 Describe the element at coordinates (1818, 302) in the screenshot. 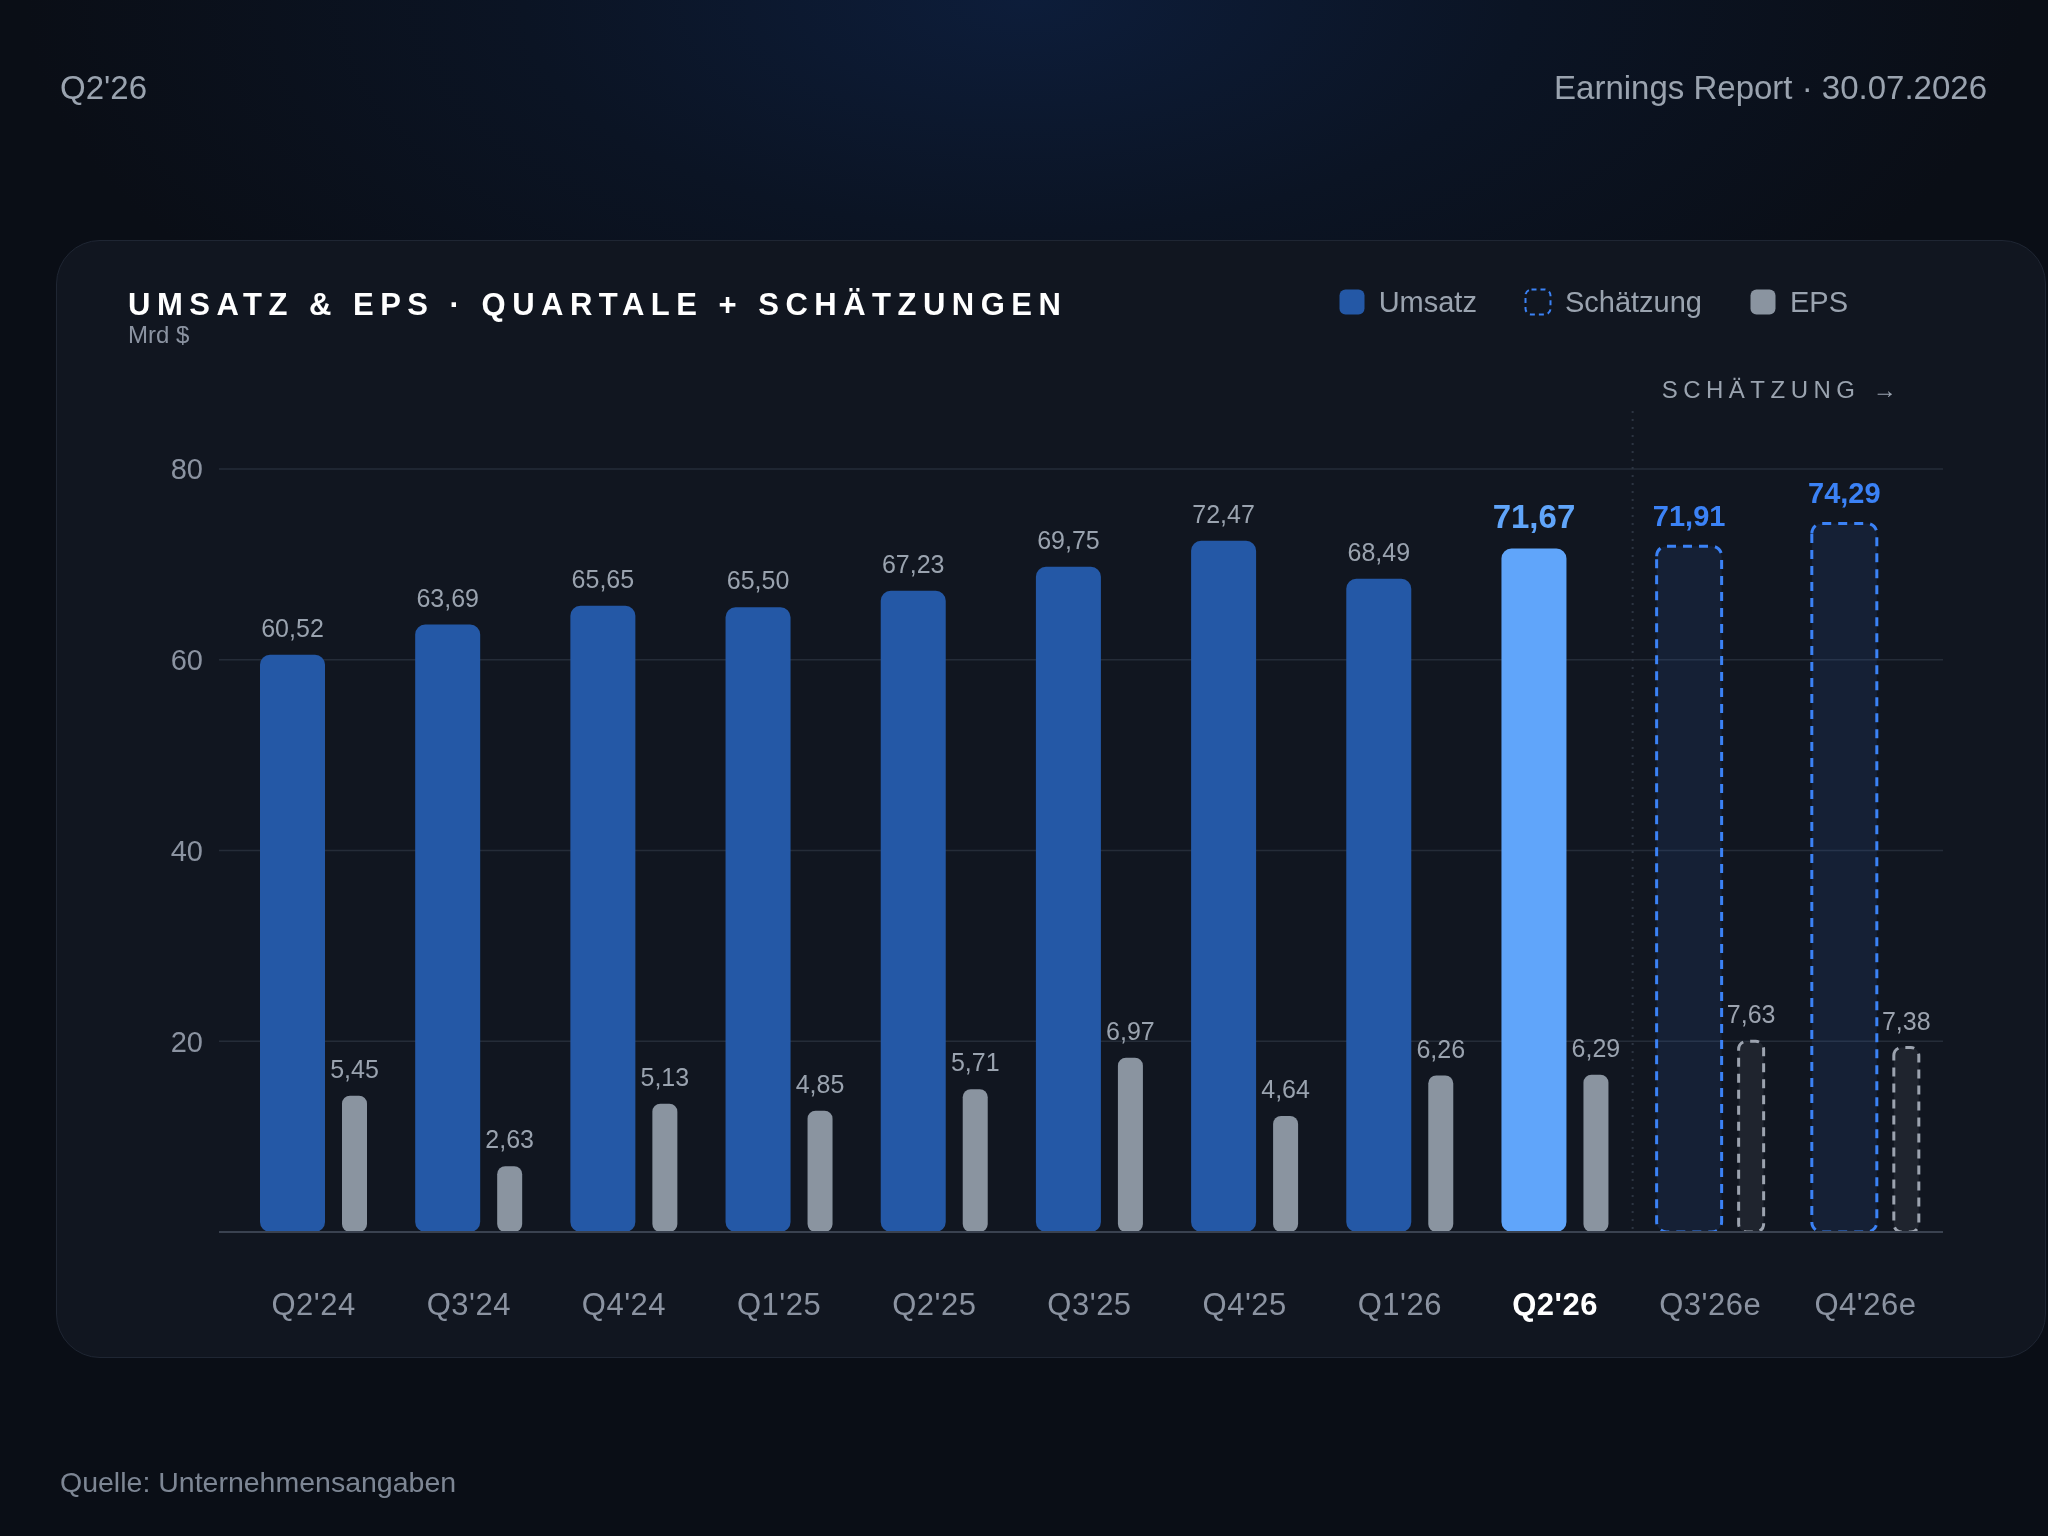

I see `legend-label: EPS` at that location.